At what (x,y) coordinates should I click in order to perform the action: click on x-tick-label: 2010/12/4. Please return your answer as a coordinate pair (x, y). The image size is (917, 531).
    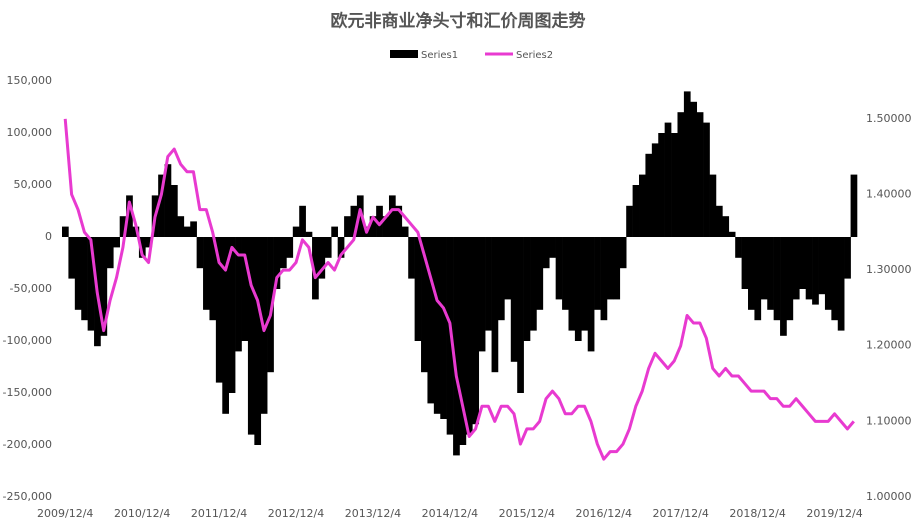
    Looking at the image, I should click on (142, 513).